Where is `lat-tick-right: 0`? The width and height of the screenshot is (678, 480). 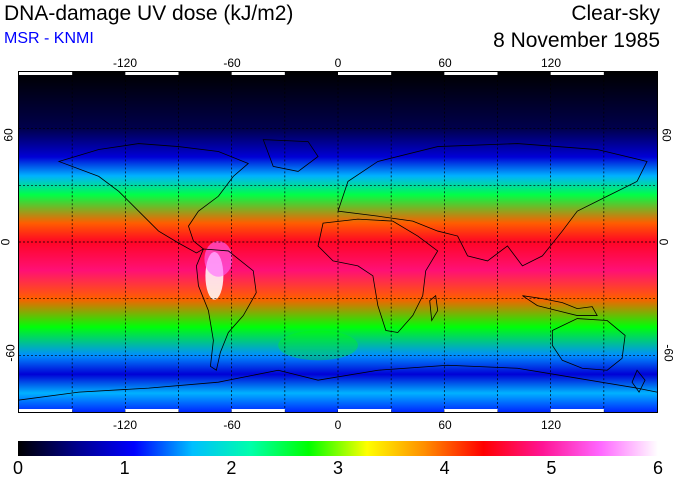
lat-tick-right: 0 is located at coordinates (663, 242).